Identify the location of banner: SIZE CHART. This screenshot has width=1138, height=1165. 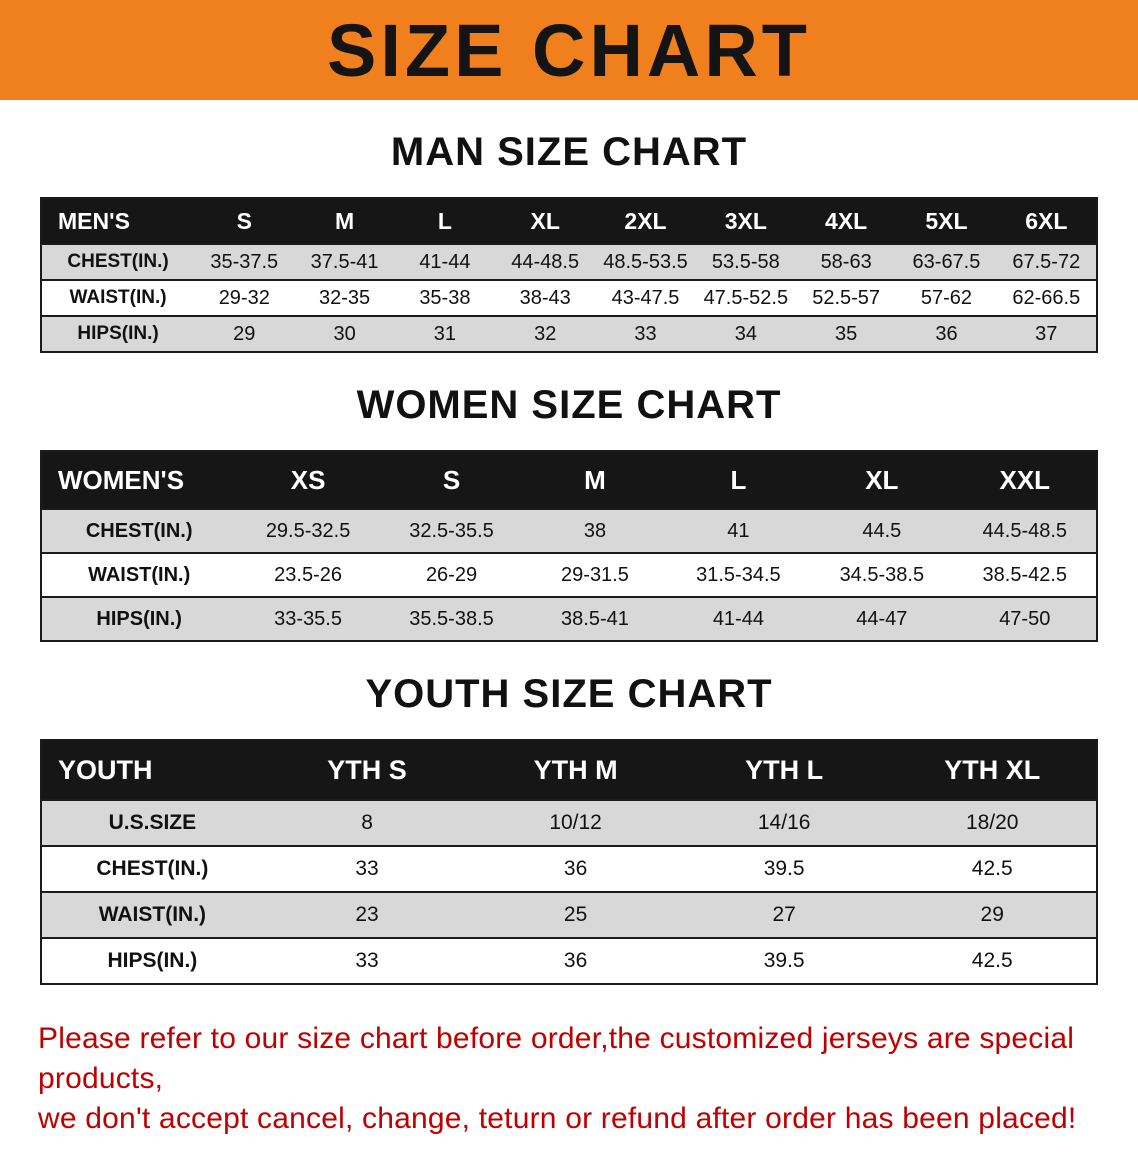
(569, 50).